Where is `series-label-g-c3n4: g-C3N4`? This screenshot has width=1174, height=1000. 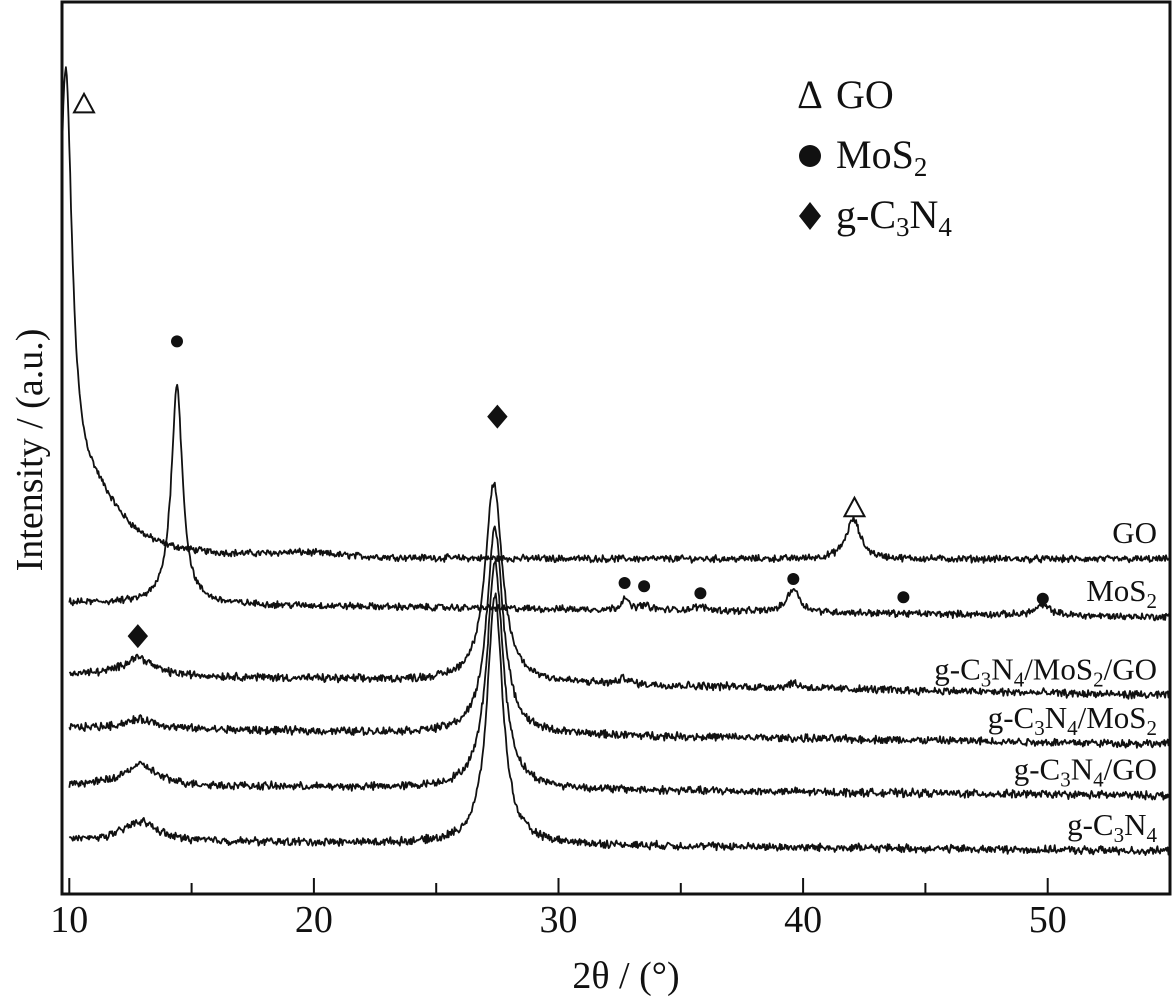 series-label-g-c3n4: g-C3N4 is located at coordinates (1112, 827).